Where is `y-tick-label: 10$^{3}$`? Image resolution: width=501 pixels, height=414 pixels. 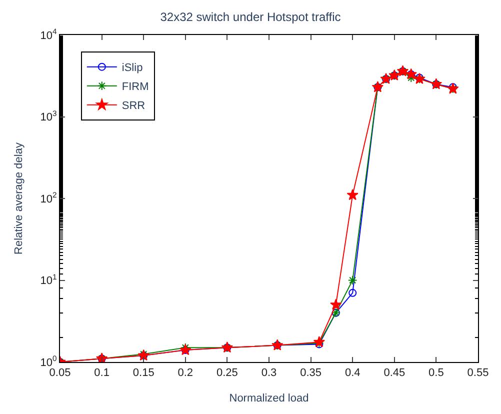 y-tick-label: 10$^{3}$ is located at coordinates (48, 116).